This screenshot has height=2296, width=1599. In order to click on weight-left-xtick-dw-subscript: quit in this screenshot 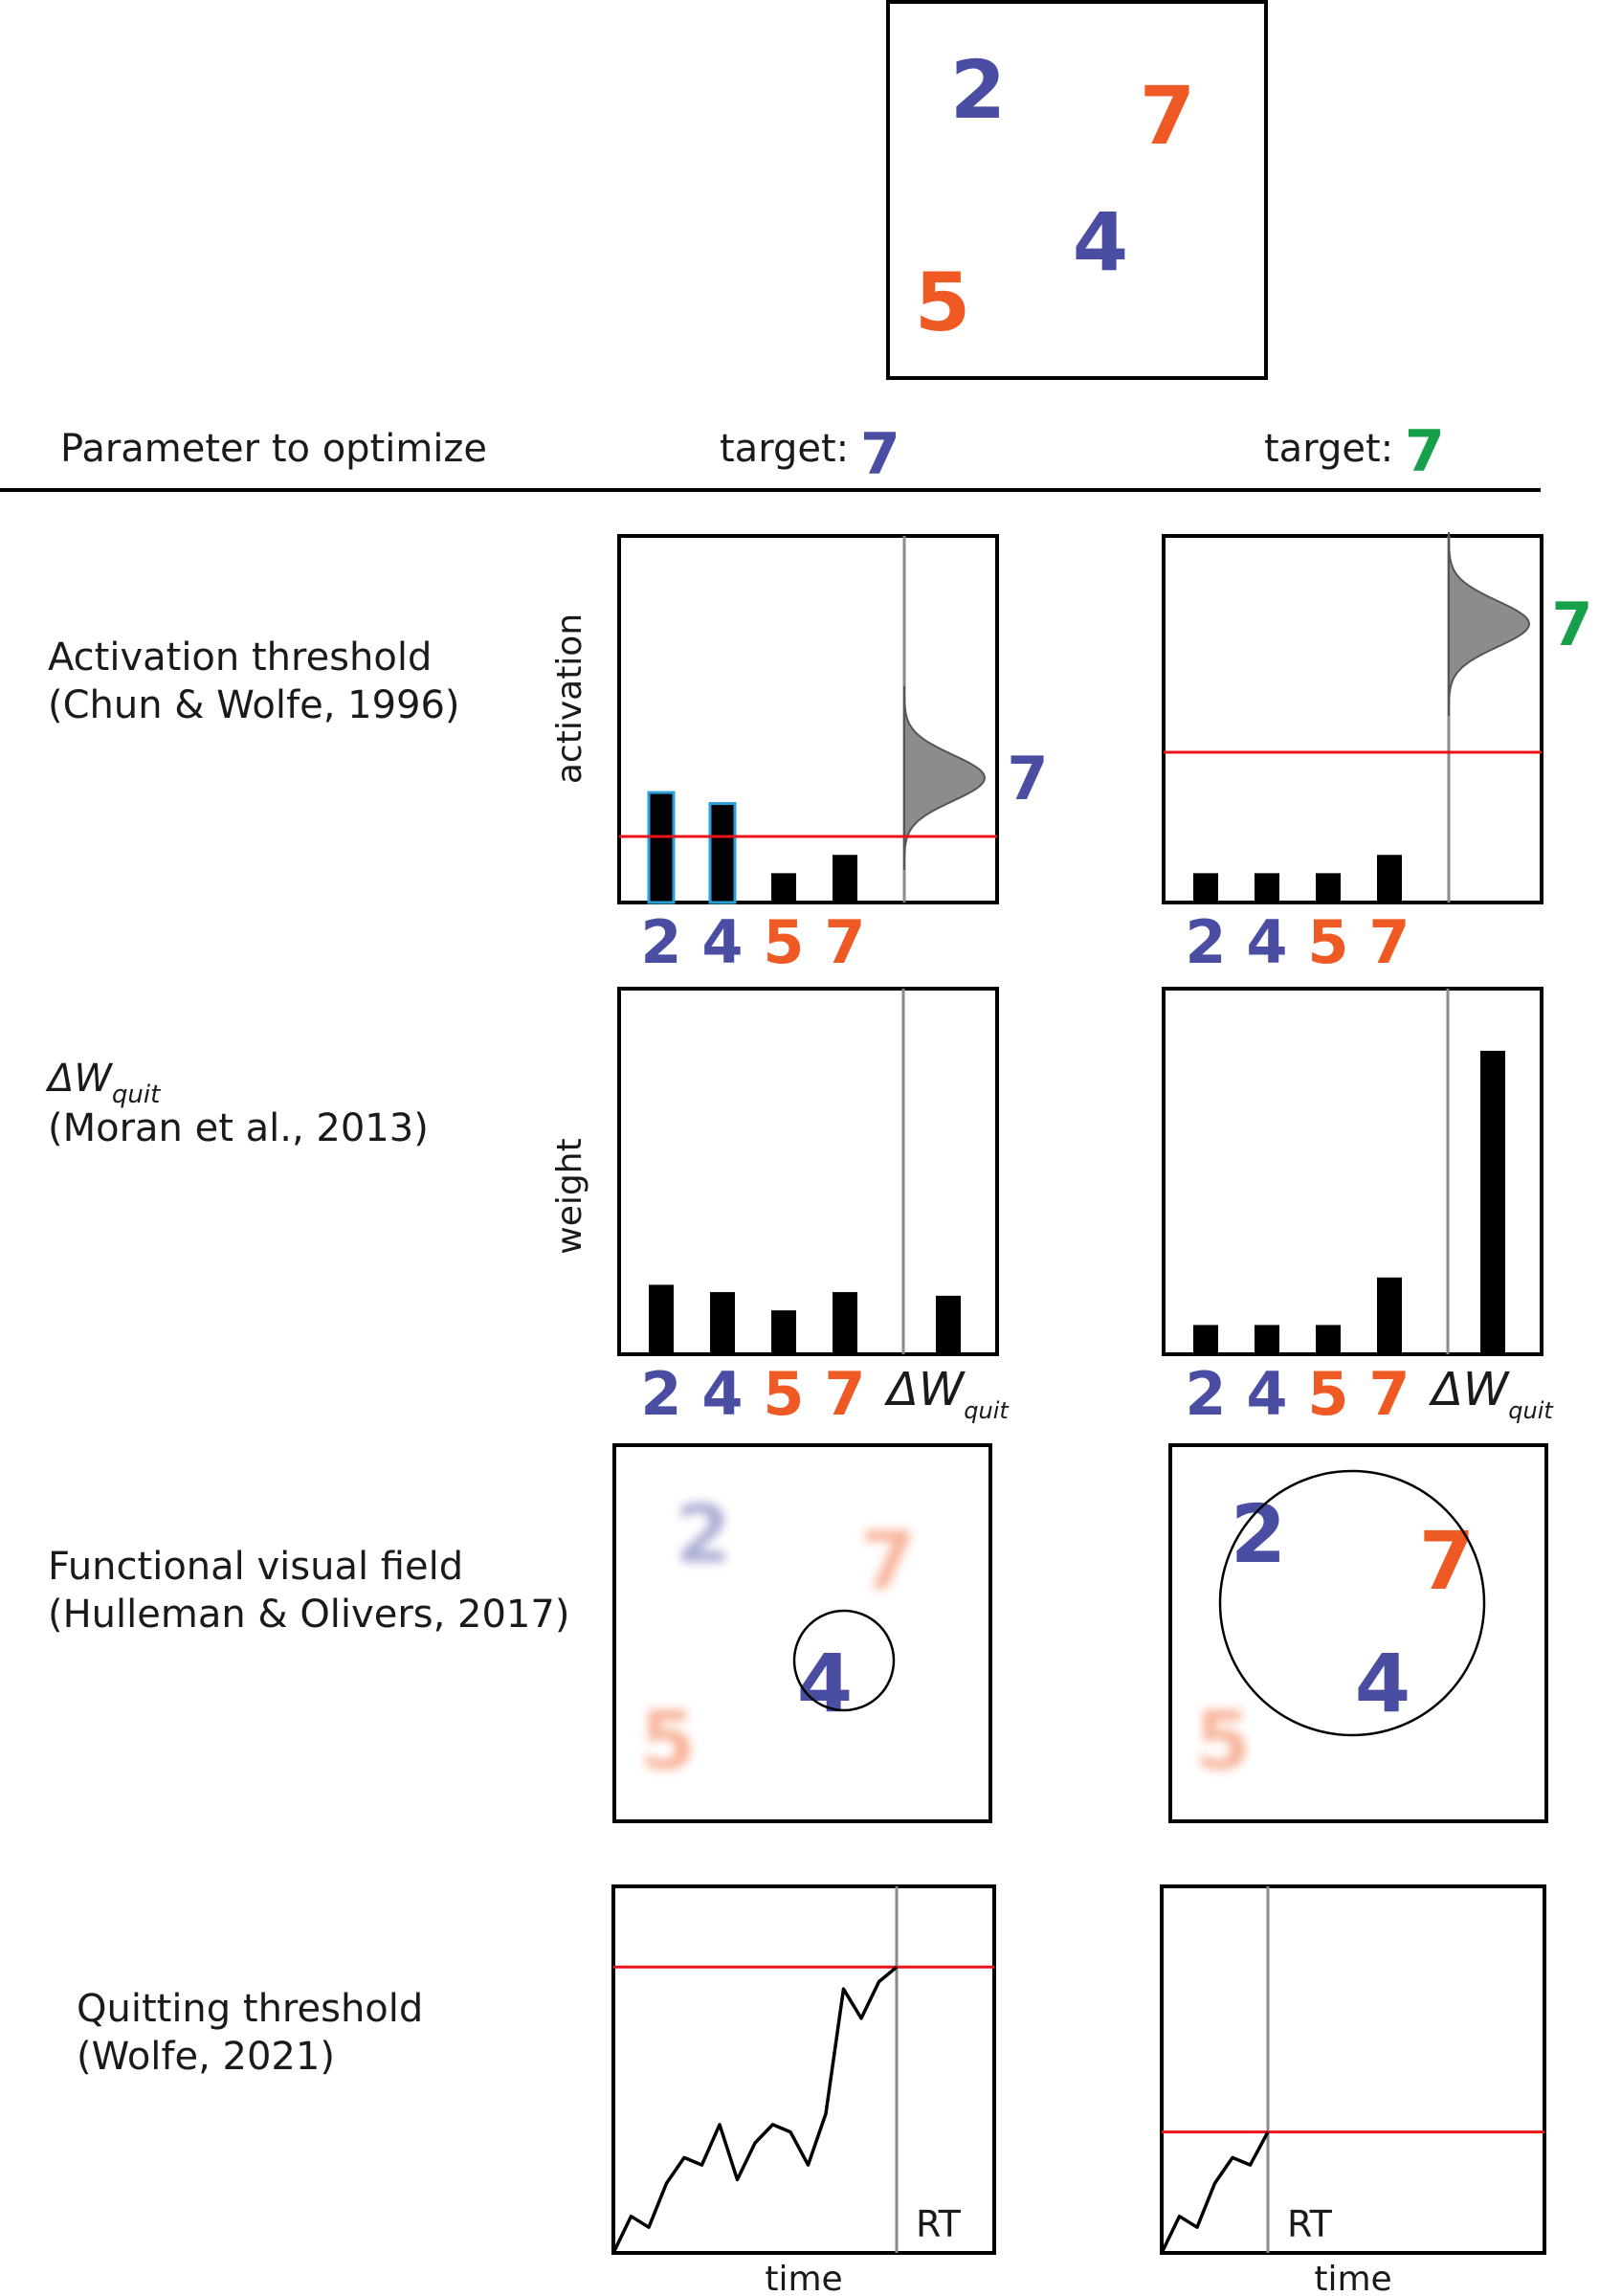, I will do `click(987, 1410)`.